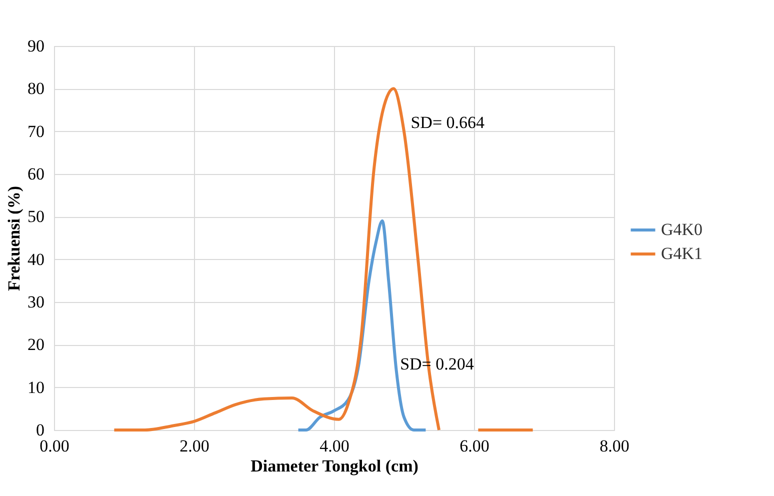 This screenshot has height=496, width=774. What do you see at coordinates (682, 229) in the screenshot?
I see `legend-label: G4K0` at bounding box center [682, 229].